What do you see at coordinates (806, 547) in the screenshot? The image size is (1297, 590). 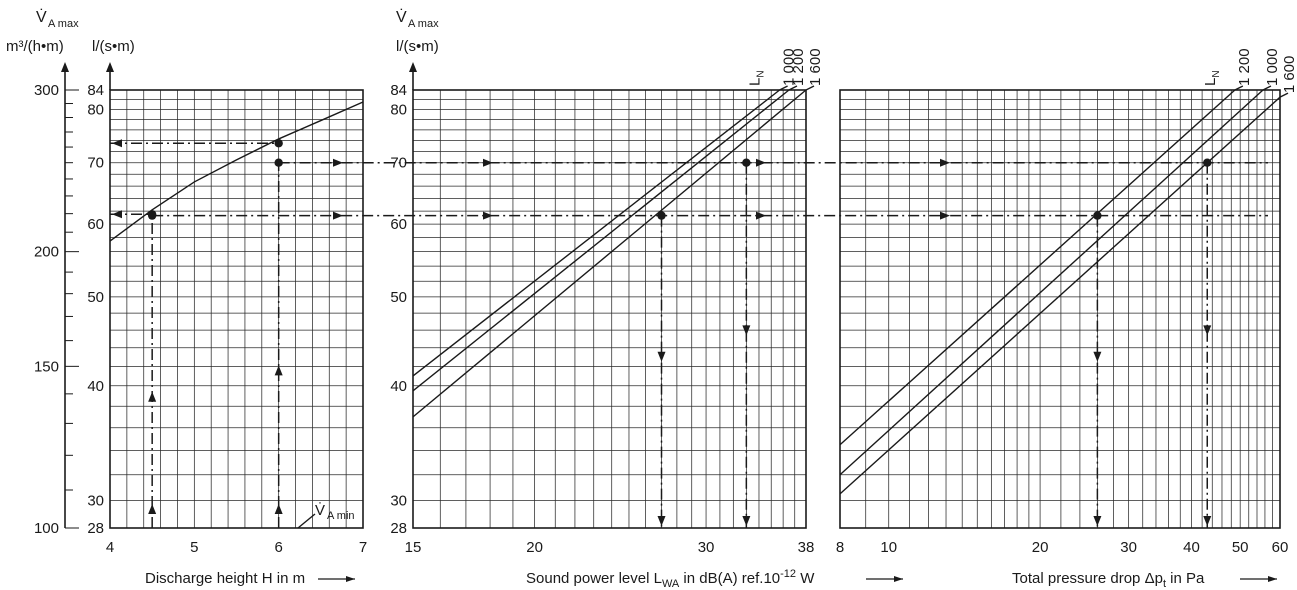 I see `x-tick-label-sound: 38` at bounding box center [806, 547].